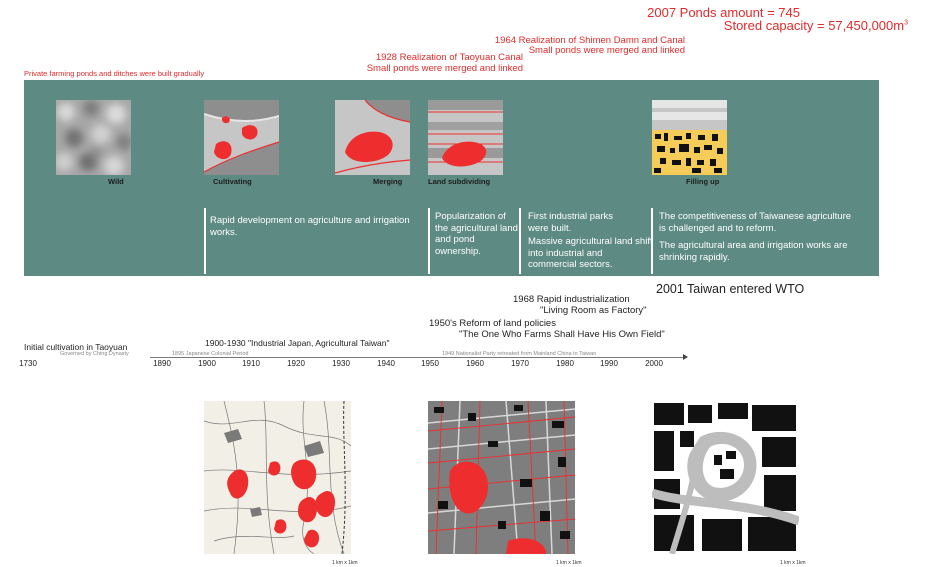  Describe the element at coordinates (723, 12) in the screenshot. I see `ponds-amount-header: 2007 Ponds amount = 745` at that location.